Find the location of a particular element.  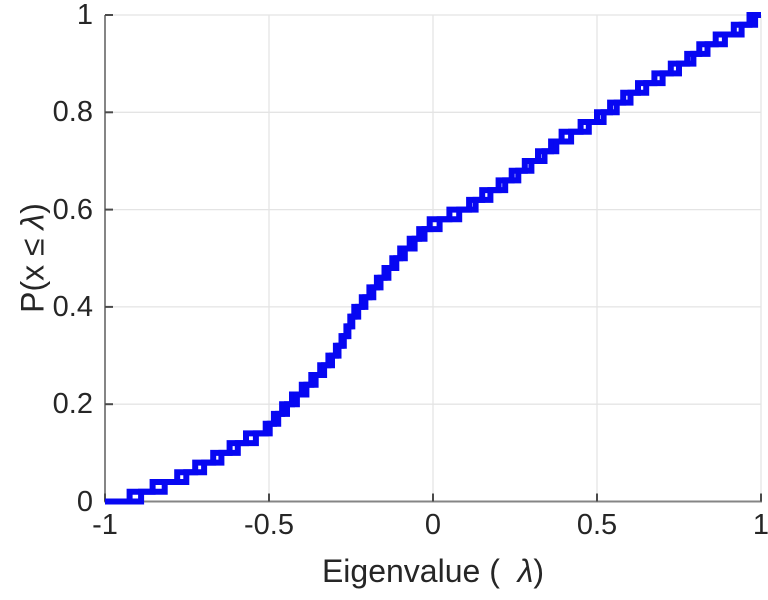

x-axis-label: Eigenvalue ( λ) is located at coordinates (433, 571).